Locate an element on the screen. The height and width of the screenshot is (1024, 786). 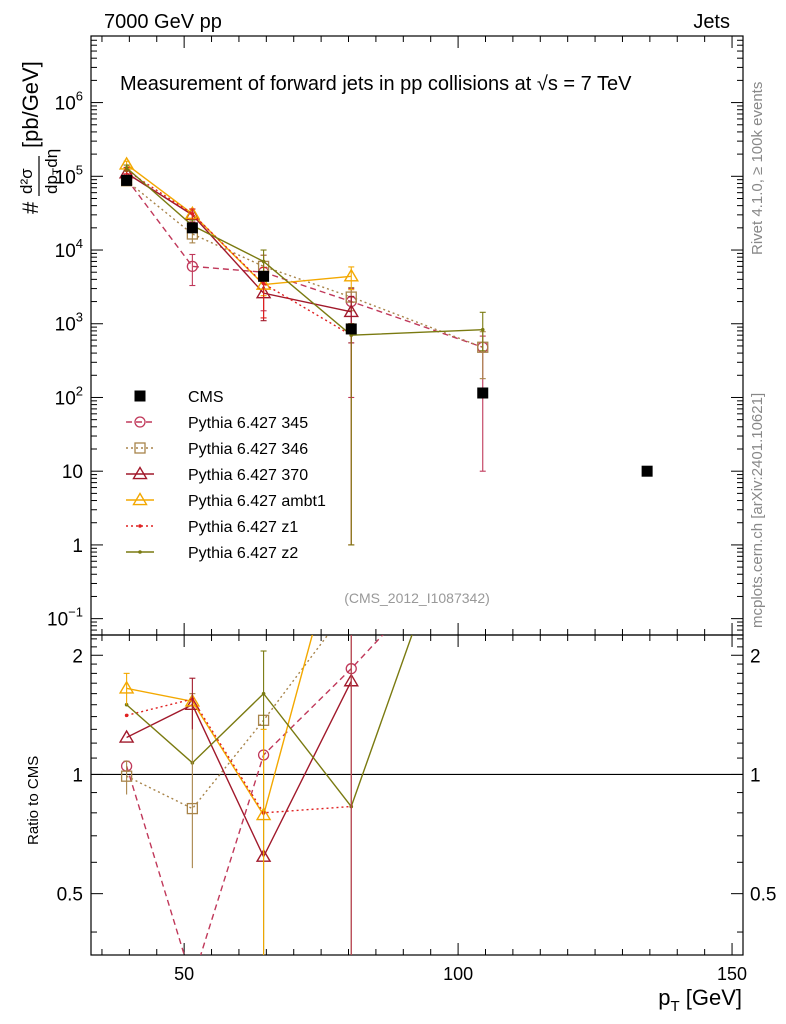
point-ambt1 is located at coordinates (351, 275).